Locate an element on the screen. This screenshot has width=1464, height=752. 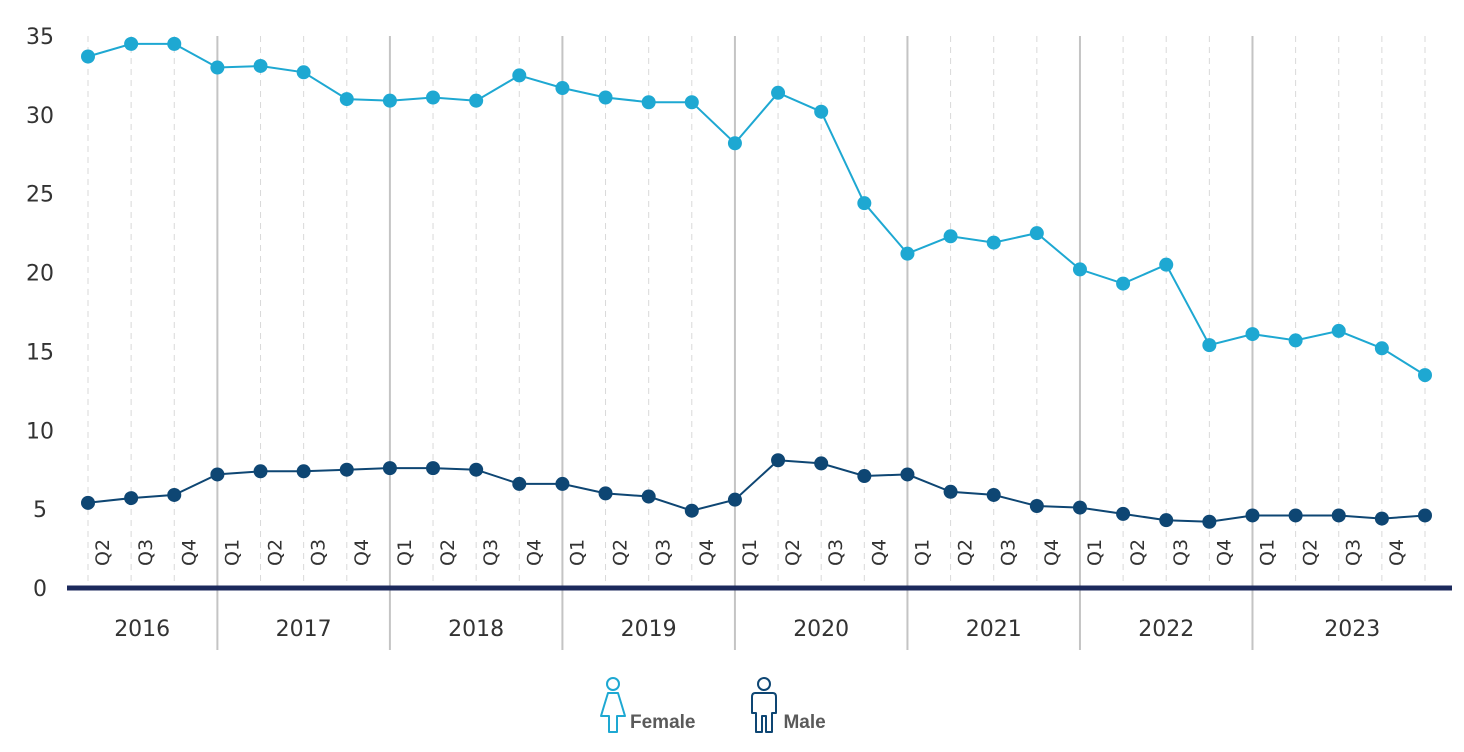
legend: Female Male is located at coordinates (712, 705).